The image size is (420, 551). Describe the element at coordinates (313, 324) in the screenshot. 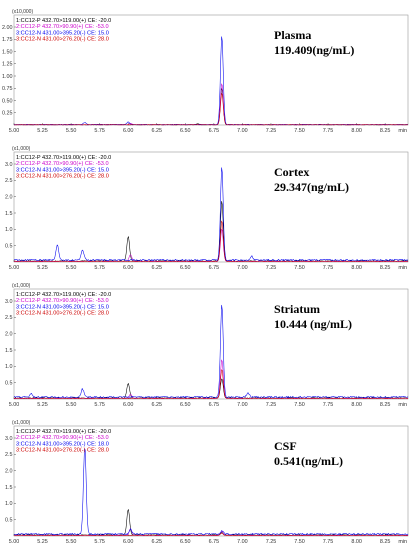

I see `sample-concentration: 10.444 (ng/mL)` at that location.